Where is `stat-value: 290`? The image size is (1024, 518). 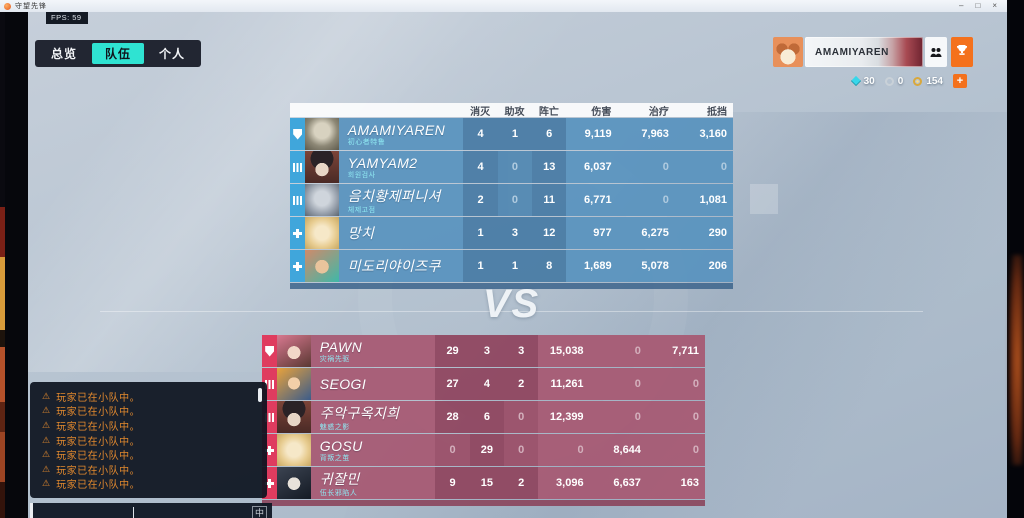
stat-value: 290 is located at coordinates (717, 233).